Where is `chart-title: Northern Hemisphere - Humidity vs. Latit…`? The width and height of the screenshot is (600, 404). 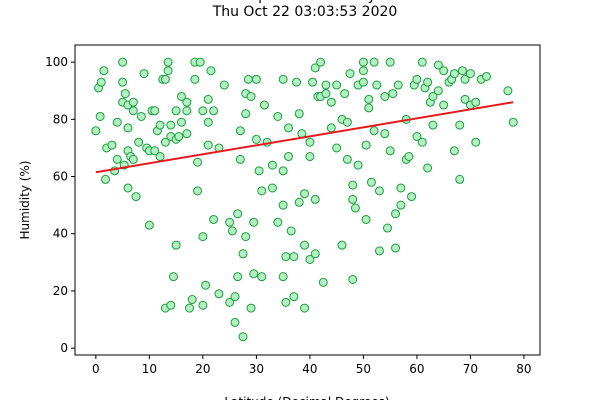 chart-title: Northern Hemisphere - Humidity vs. Latit… is located at coordinates (305, 2).